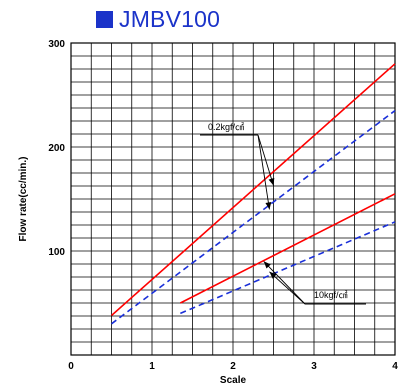 The image size is (405, 392). Describe the element at coordinates (56, 148) in the screenshot. I see `y-tick-label: 200` at that location.